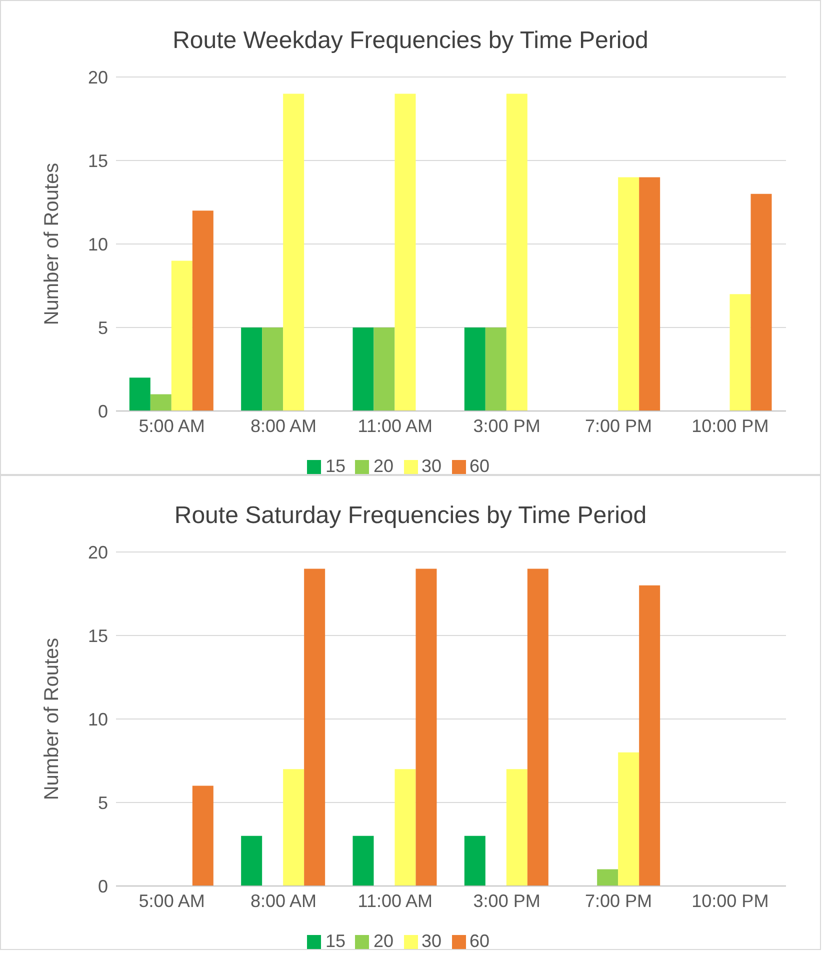  I want to click on chart-title: Route Weekday Frequencies by Time Period, so click(411, 41).